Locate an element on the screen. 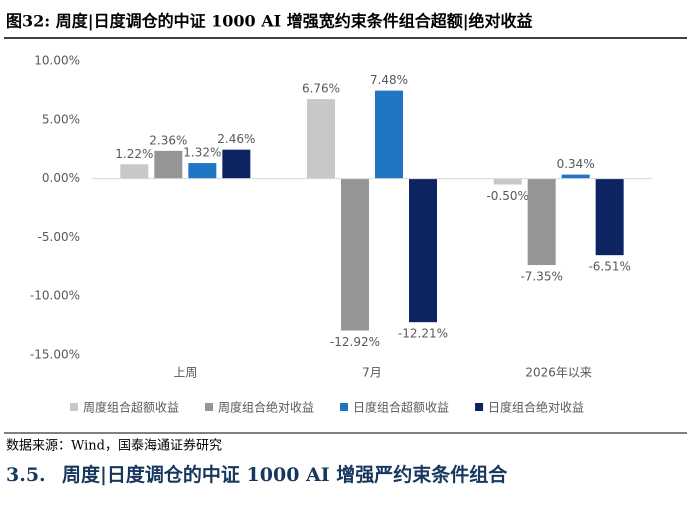 This screenshot has width=691, height=510. legend-label: 周度组合超额收益 is located at coordinates (131, 407).